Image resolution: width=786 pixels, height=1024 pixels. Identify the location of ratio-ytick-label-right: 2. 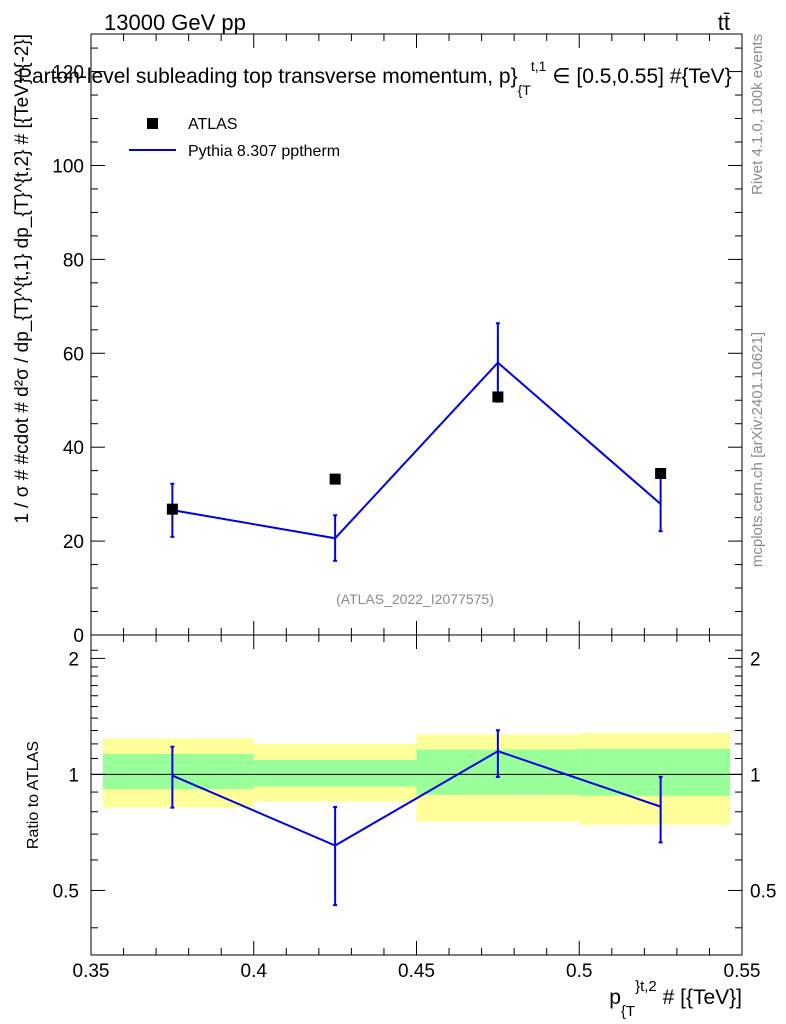
(755, 659).